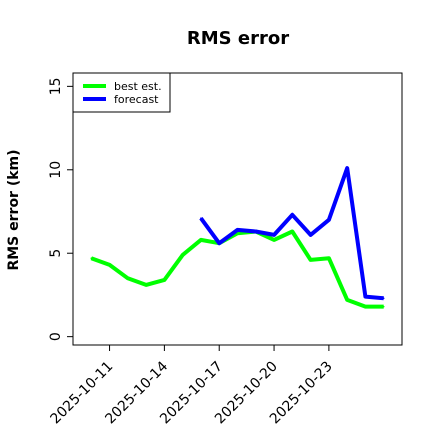 Image resolution: width=440 pixels, height=445 pixels. Describe the element at coordinates (56, 336) in the screenshot. I see `y-tick-label: 0` at that location.